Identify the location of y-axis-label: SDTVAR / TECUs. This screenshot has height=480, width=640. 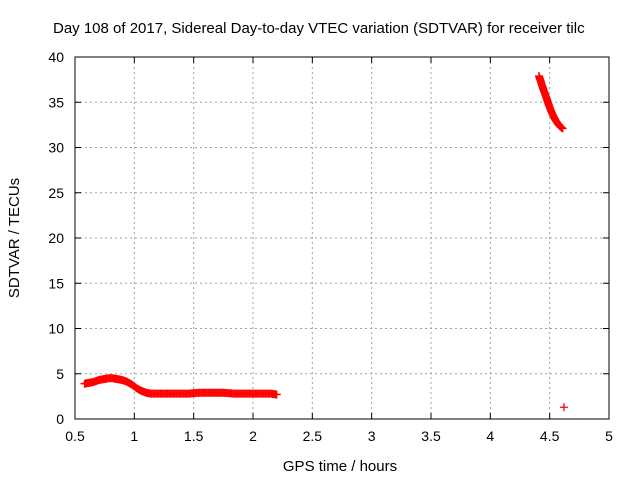
(14, 238).